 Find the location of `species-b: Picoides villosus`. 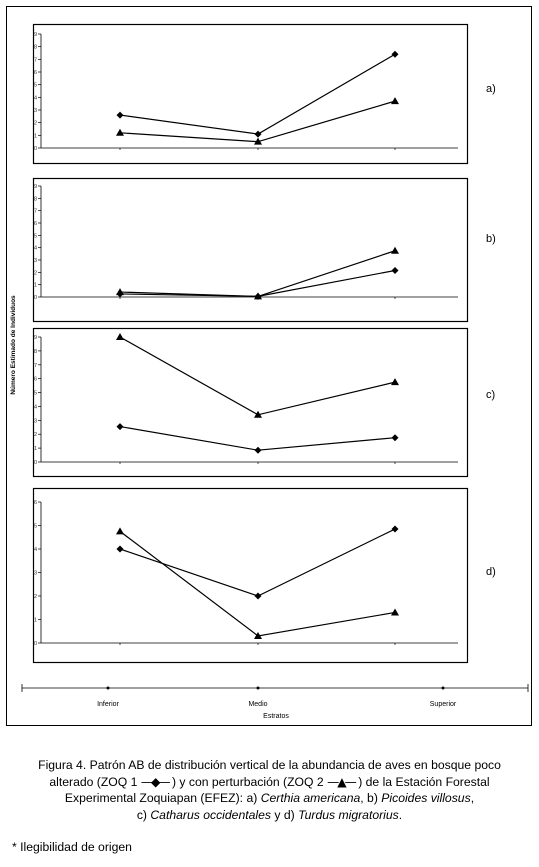

species-b: Picoides villosus is located at coordinates (426, 798).